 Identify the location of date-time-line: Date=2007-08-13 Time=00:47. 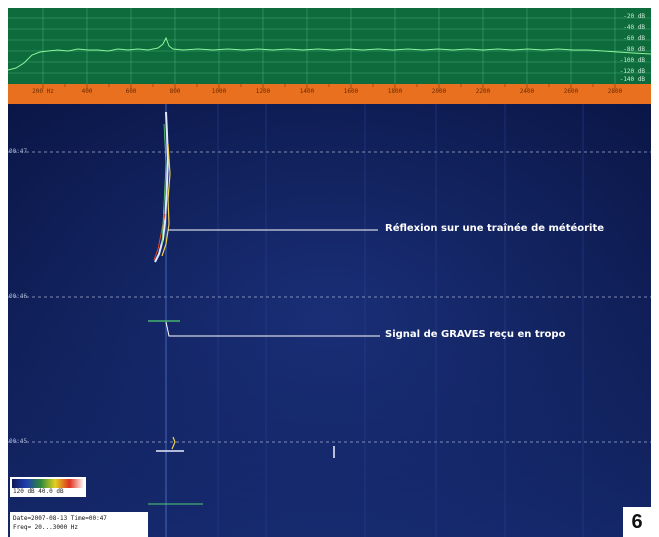
(60, 518).